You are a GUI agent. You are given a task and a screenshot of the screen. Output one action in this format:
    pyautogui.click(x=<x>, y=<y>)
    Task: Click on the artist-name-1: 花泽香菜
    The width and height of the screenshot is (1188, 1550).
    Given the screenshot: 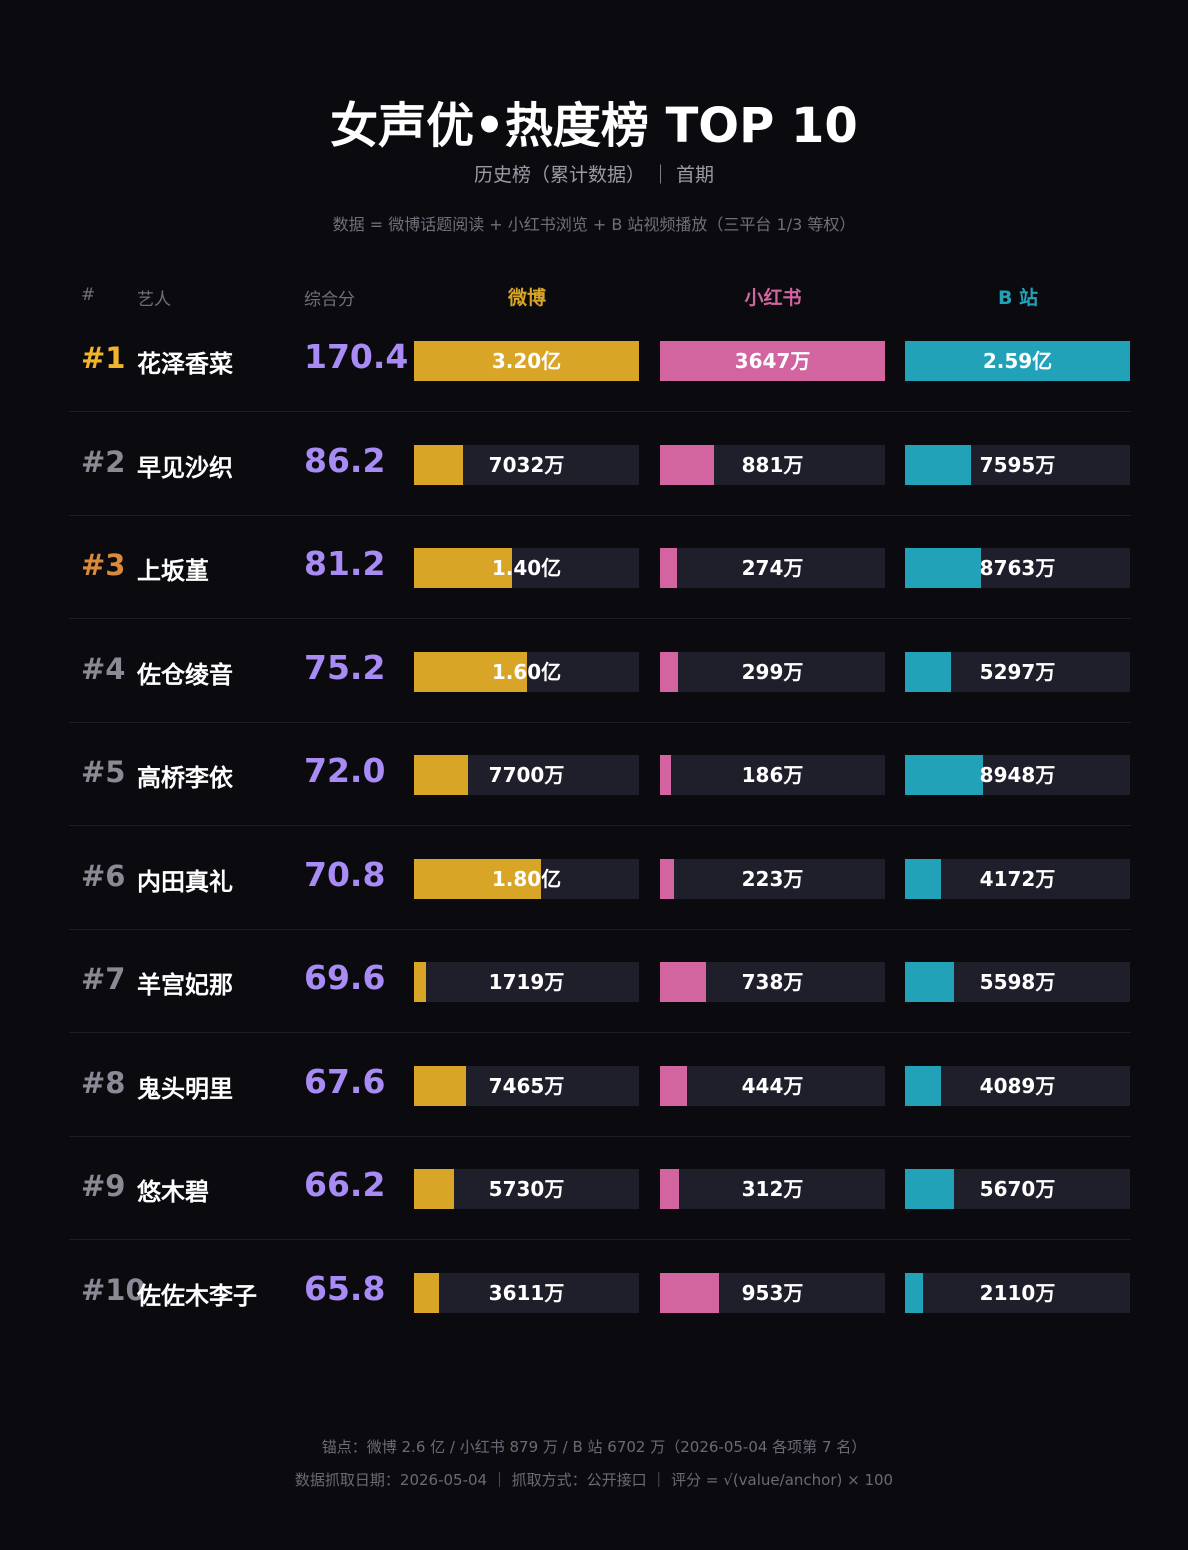 What is the action you would take?
    pyautogui.click(x=185, y=364)
    